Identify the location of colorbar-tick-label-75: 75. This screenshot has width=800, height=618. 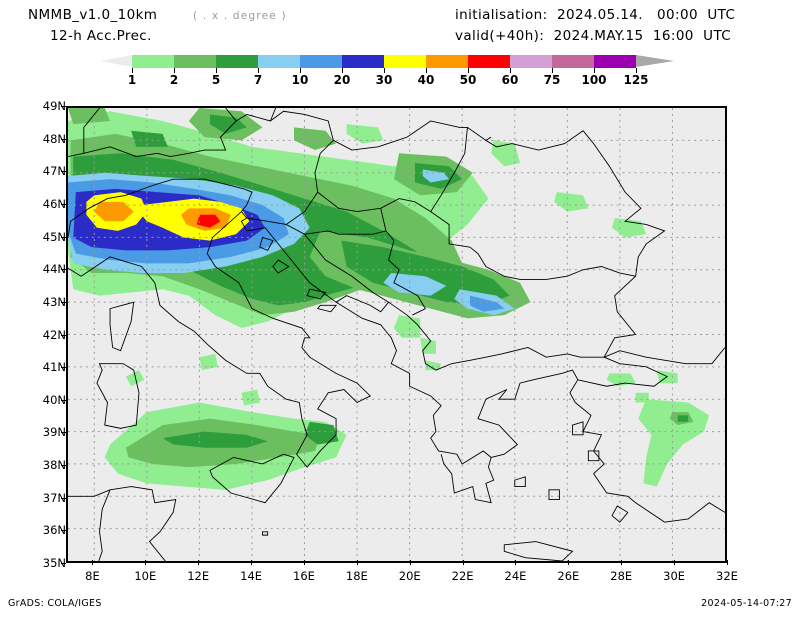
(552, 80).